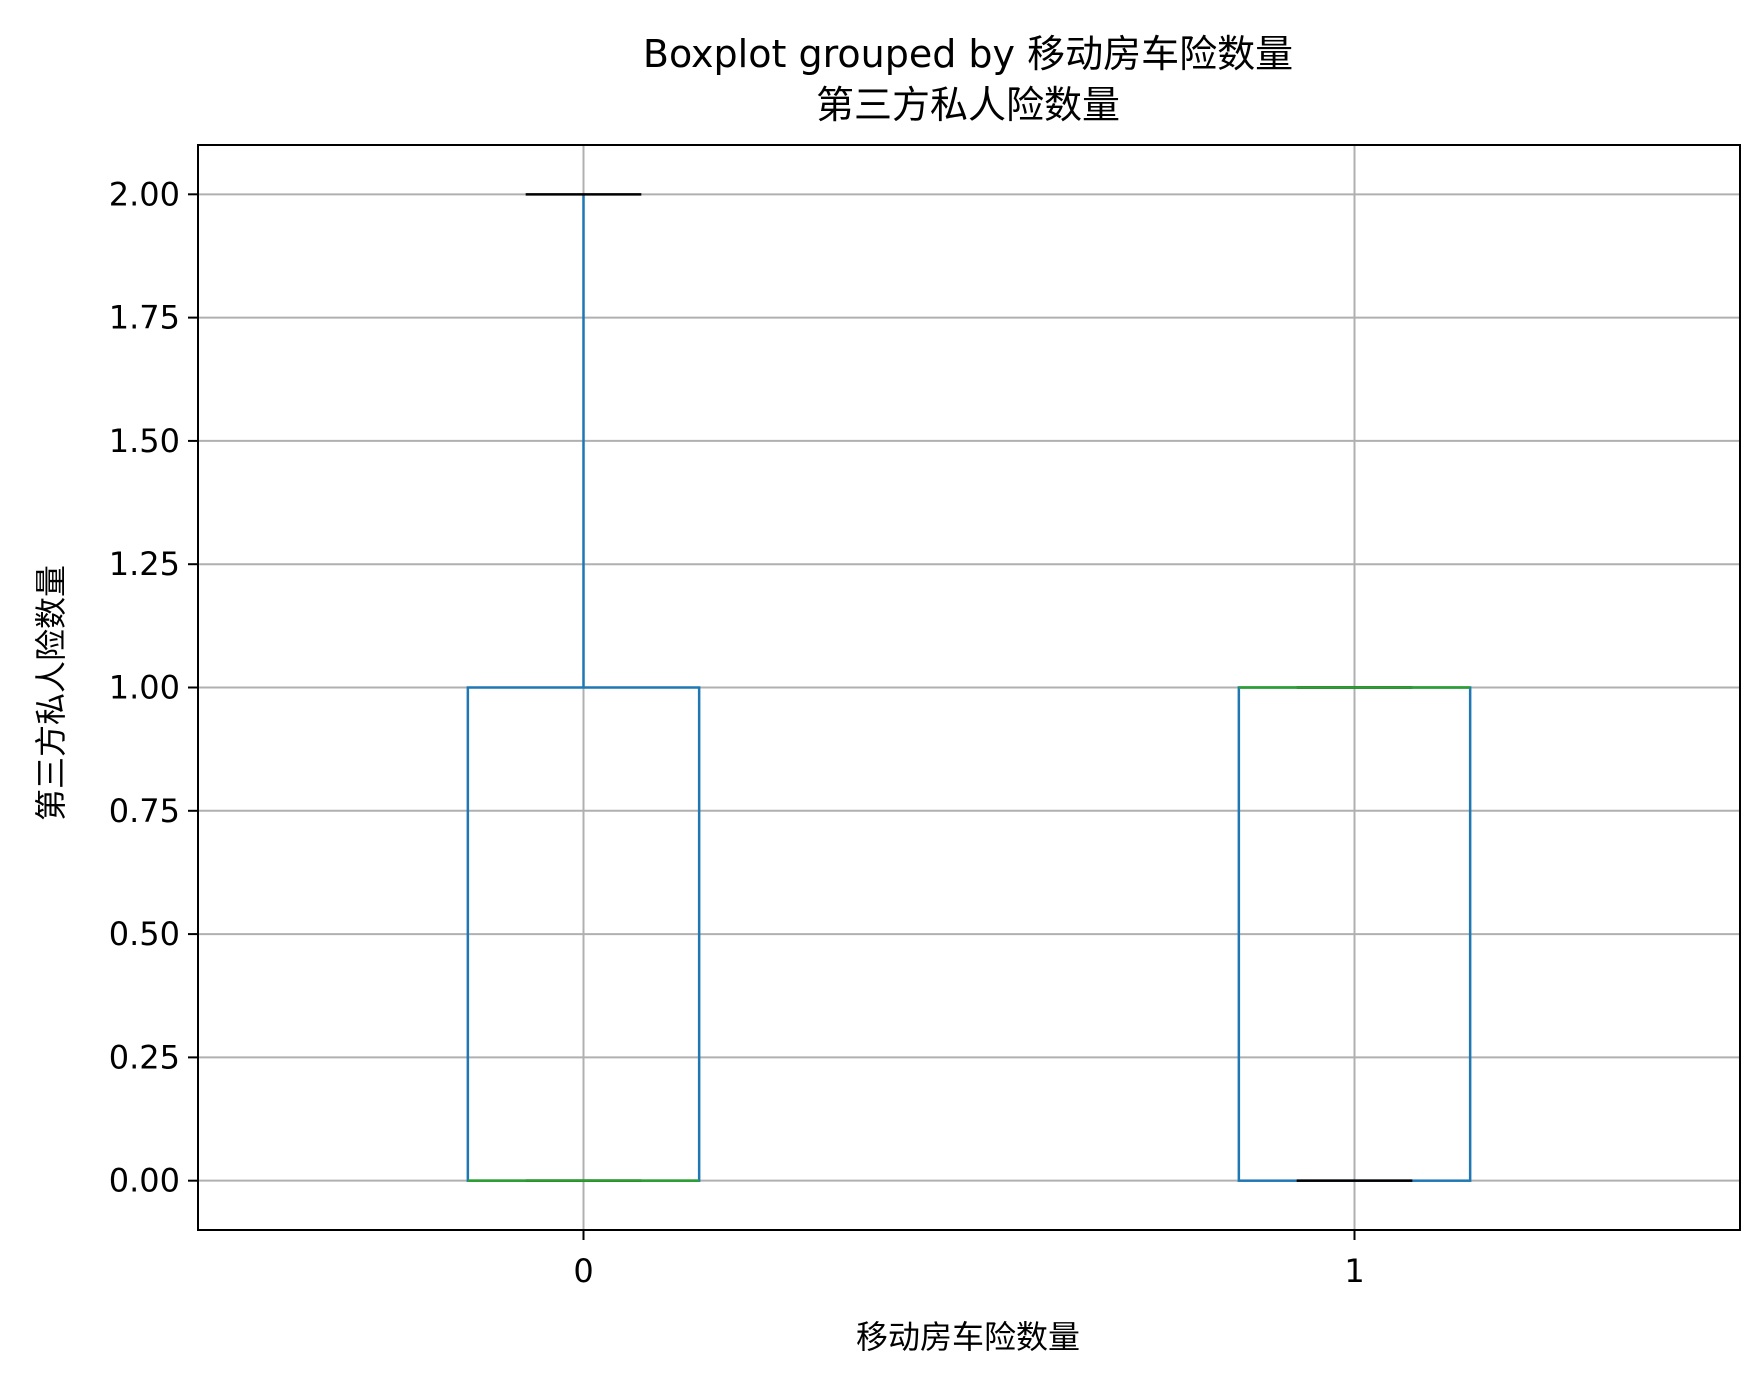  What do you see at coordinates (583, 1271) in the screenshot?
I see `x-tick-label: 0` at bounding box center [583, 1271].